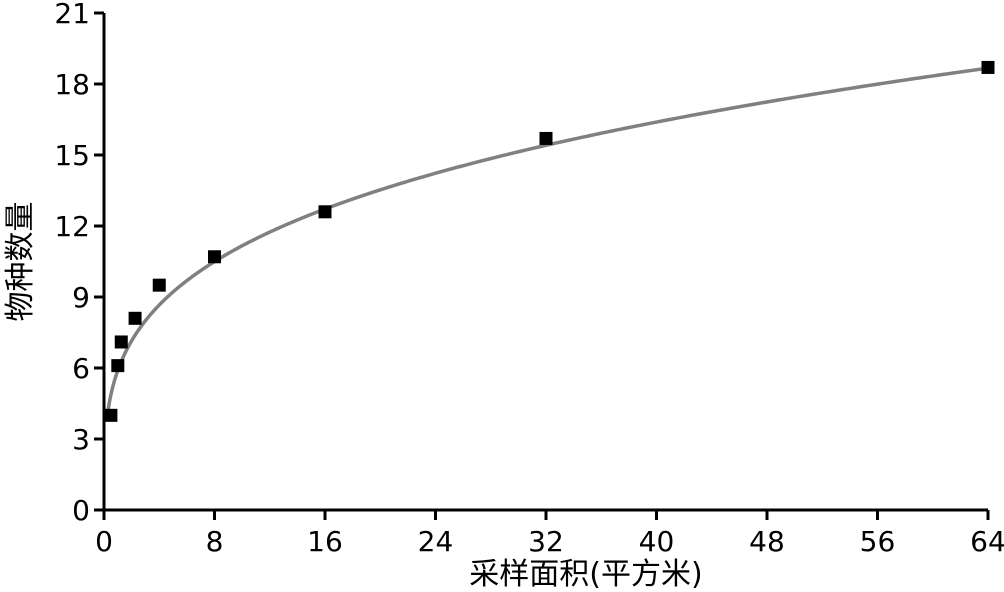 This screenshot has width=1004, height=592. What do you see at coordinates (20, 262) in the screenshot?
I see `y-axis-title: 物种数量` at bounding box center [20, 262].